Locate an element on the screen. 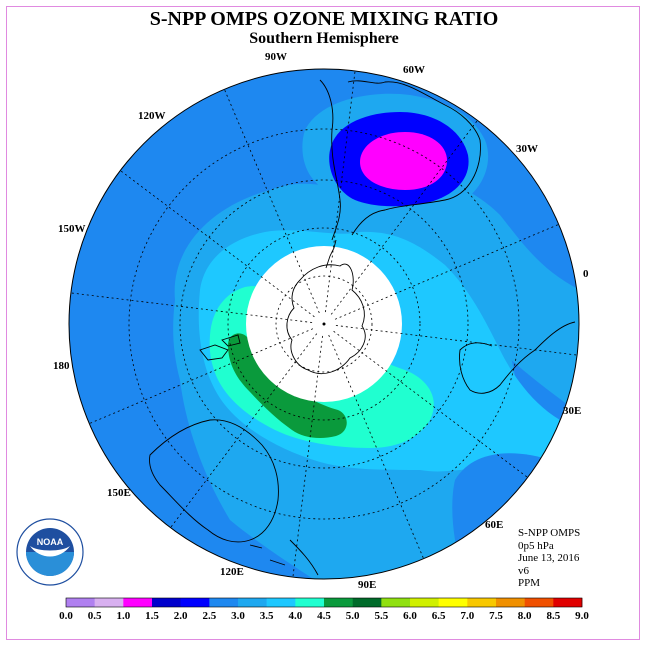 This screenshot has width=648, height=648. colorbar-tick-label: 8.5 is located at coordinates (553, 616).